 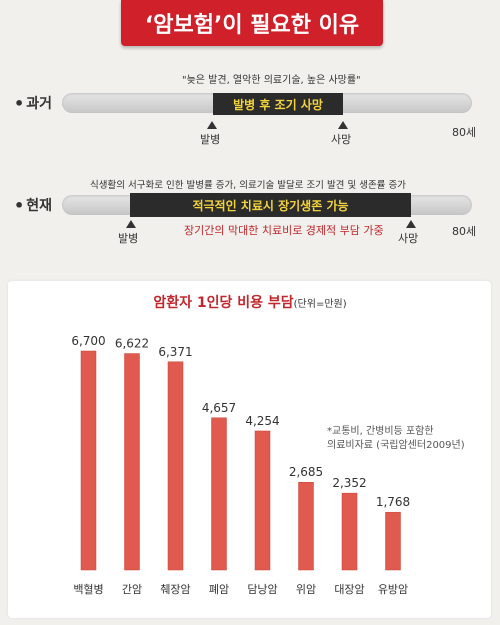 I want to click on present-cost-note: 장기간의 막대한 치료비로 경제적 부담 가중, so click(x=284, y=230).